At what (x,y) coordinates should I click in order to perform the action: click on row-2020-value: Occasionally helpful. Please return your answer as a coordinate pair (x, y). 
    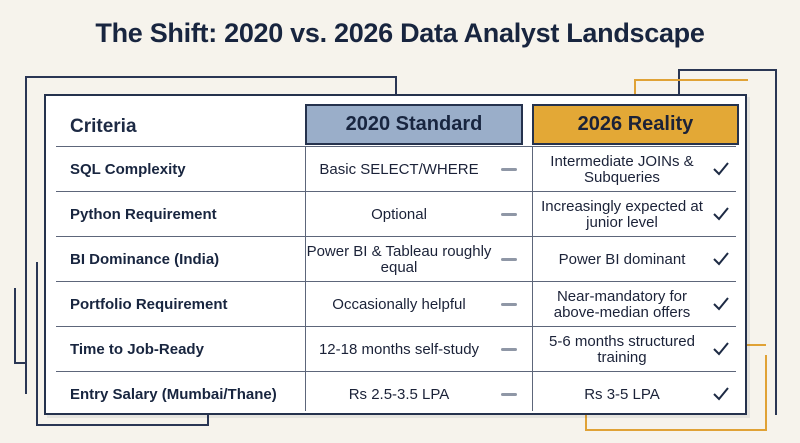
    Looking at the image, I should click on (399, 304).